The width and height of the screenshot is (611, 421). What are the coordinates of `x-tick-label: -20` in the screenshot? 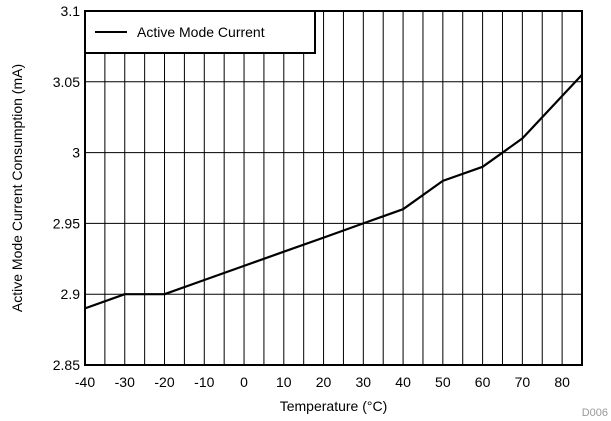 It's located at (164, 382).